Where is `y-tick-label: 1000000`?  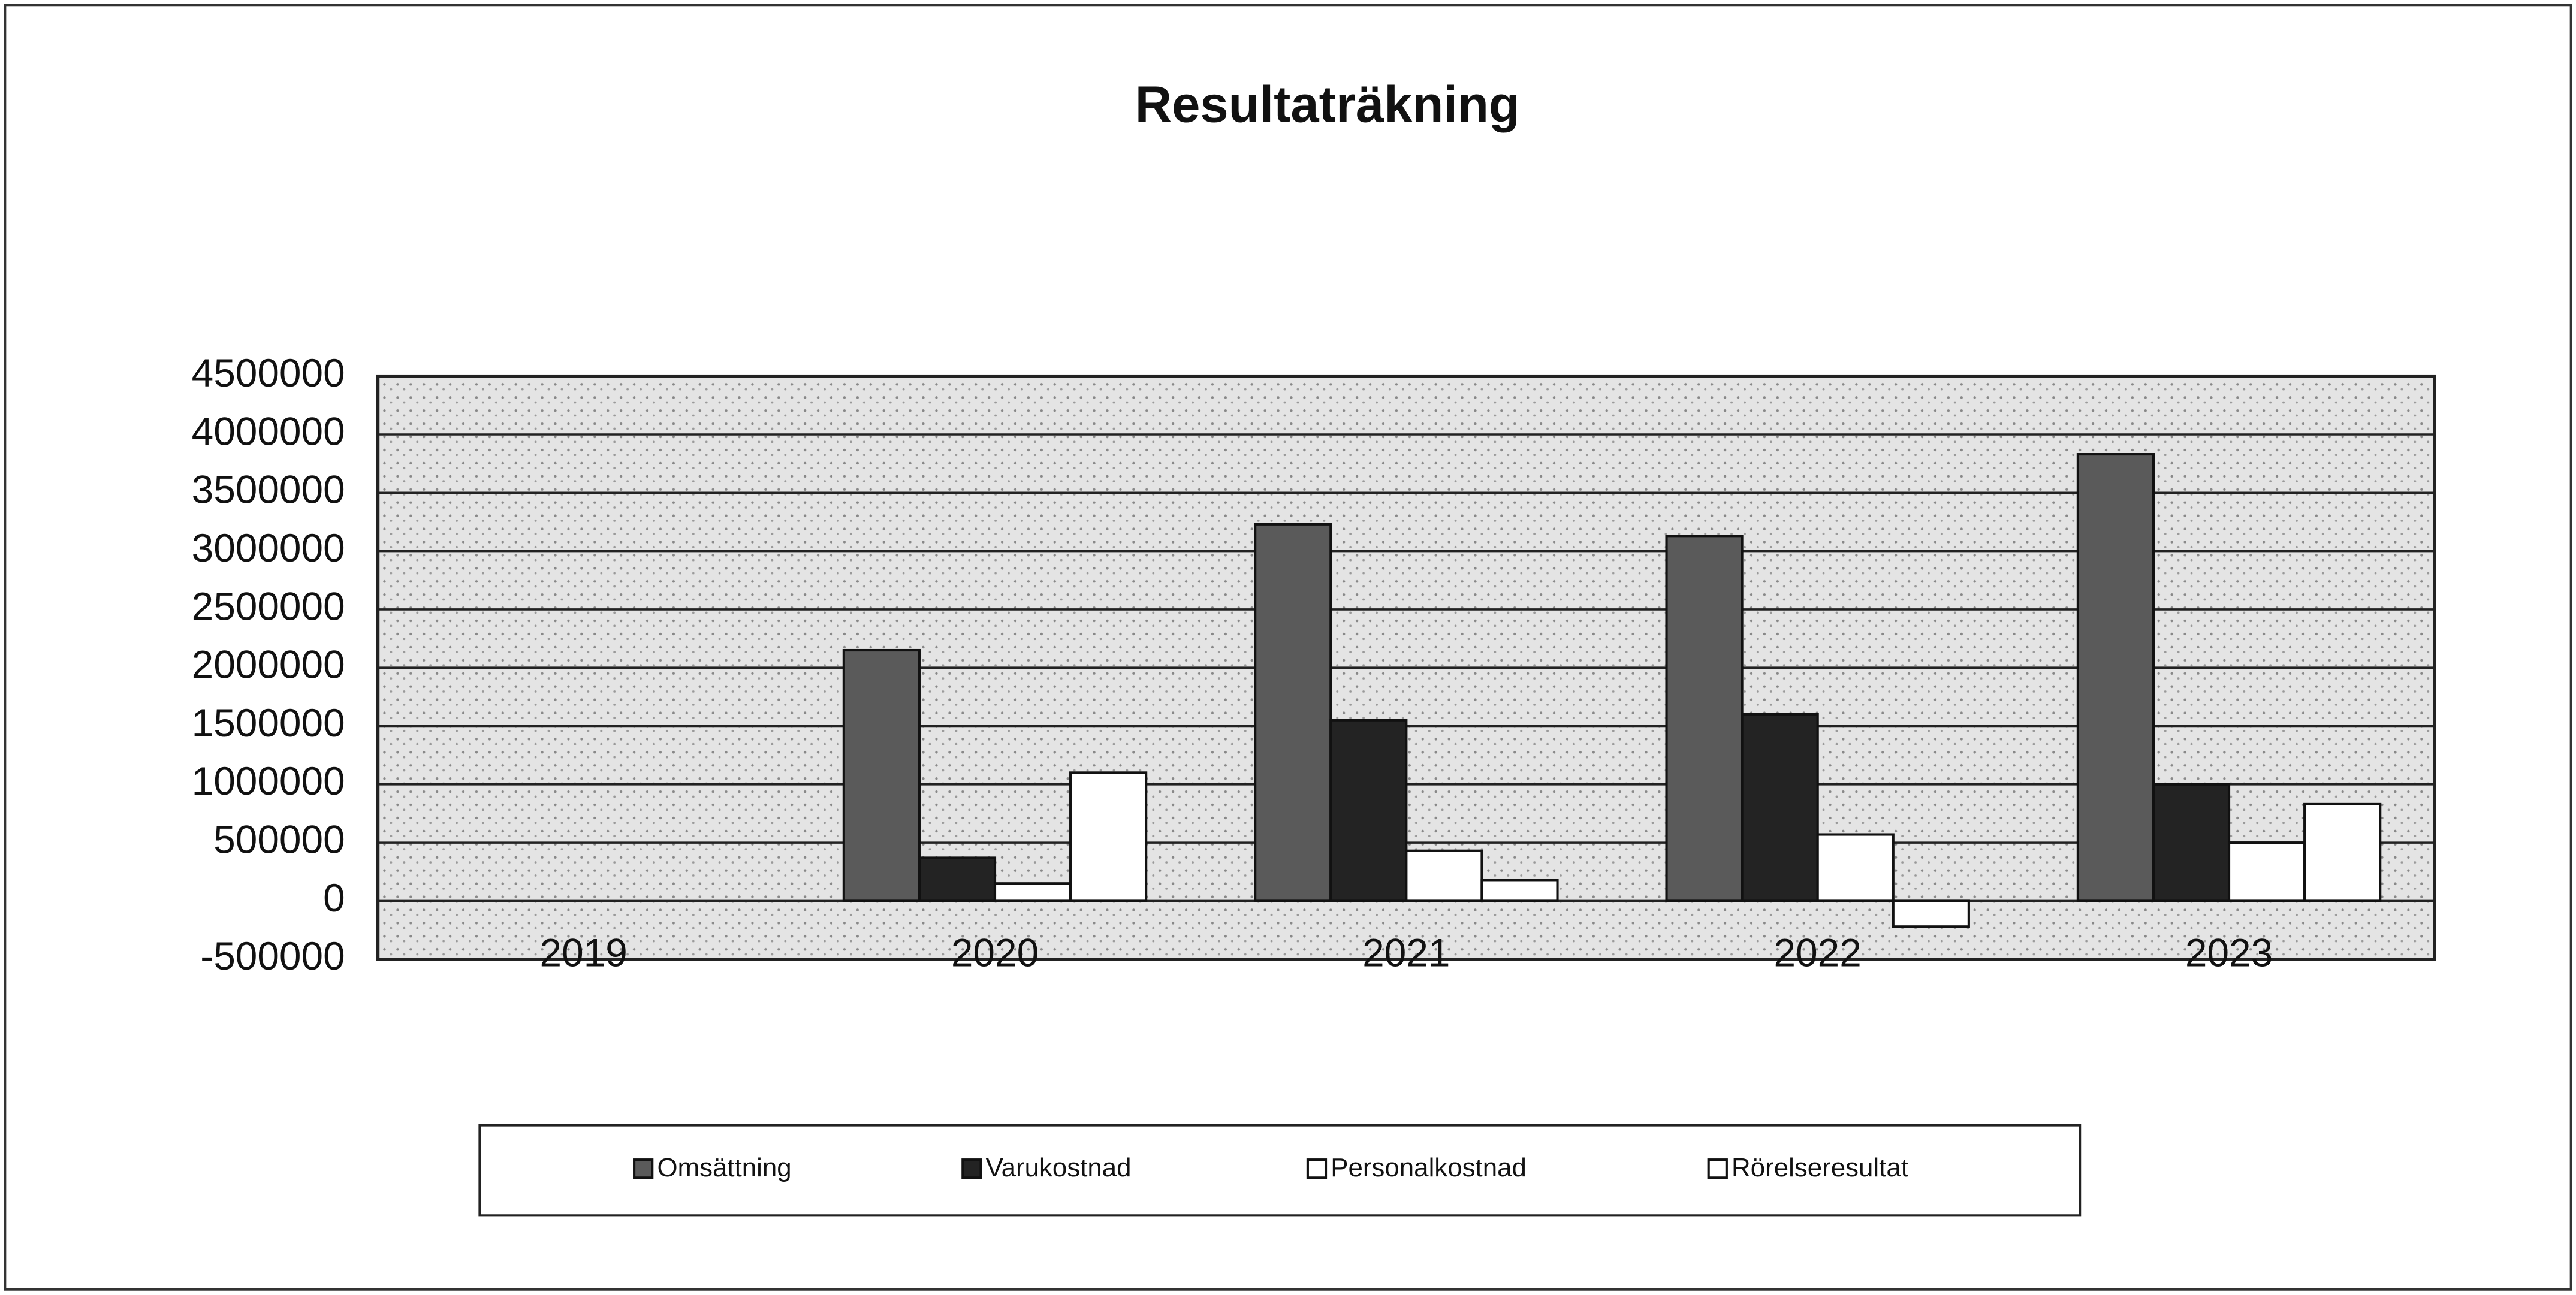
y-tick-label: 1000000 is located at coordinates (268, 781).